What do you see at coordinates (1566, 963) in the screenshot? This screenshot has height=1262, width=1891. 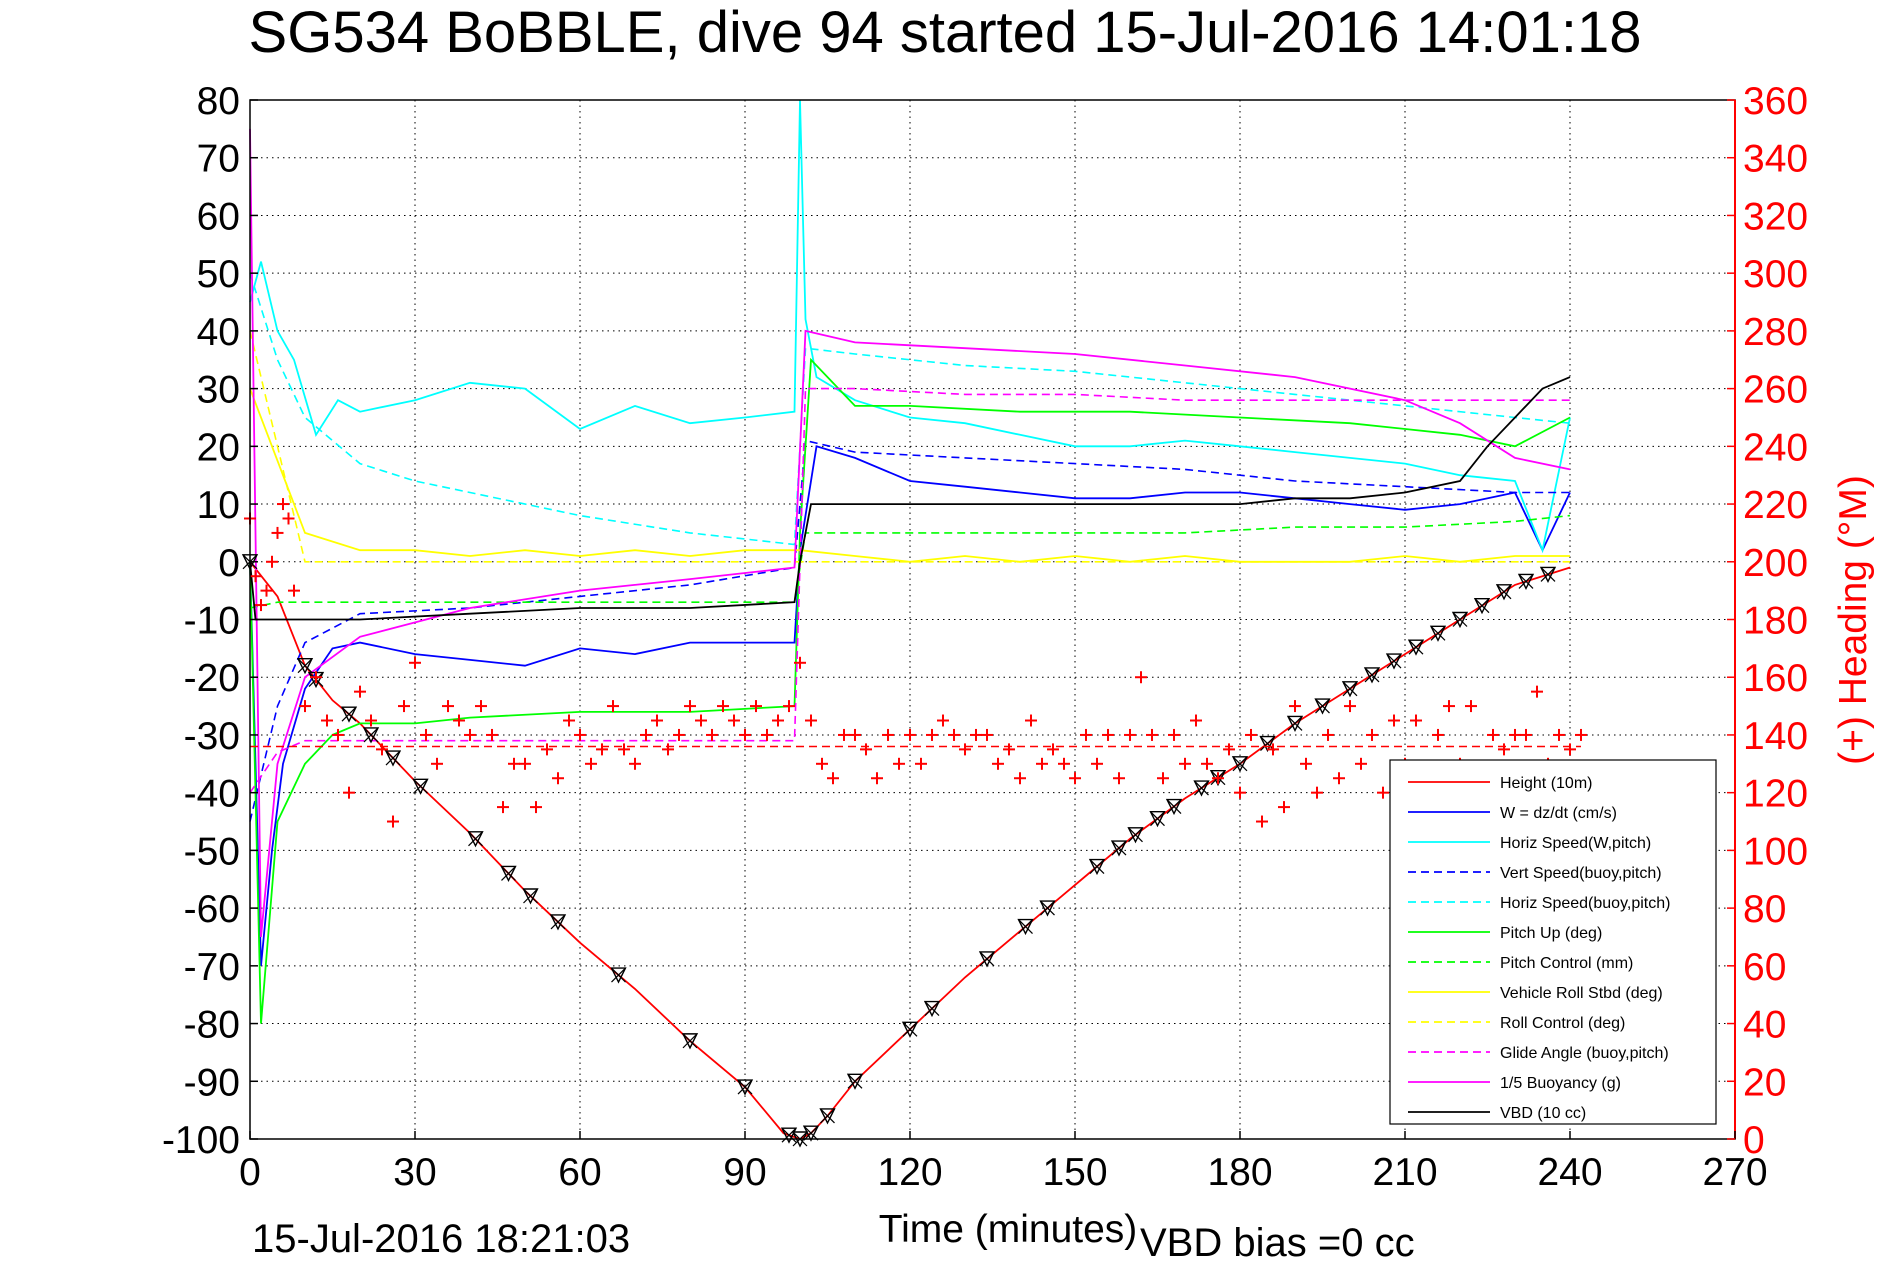 I see `legend-label: Pitch Control (mm)` at bounding box center [1566, 963].